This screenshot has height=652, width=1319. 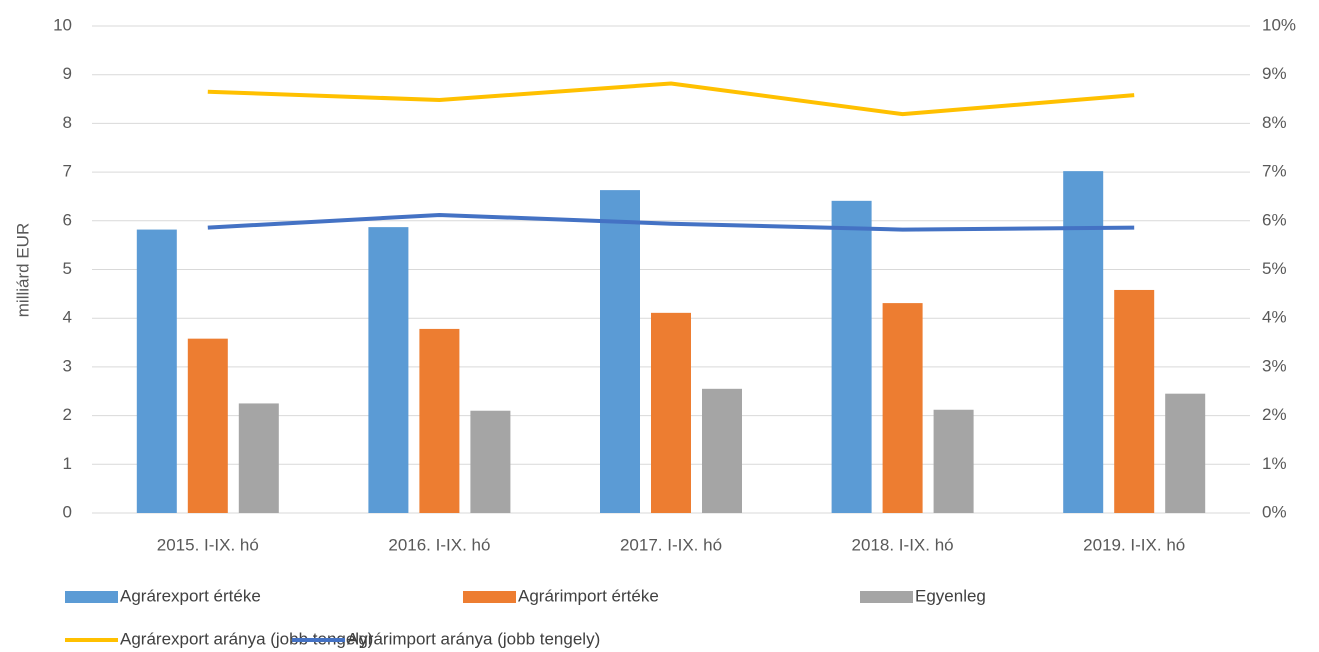 I want to click on y2-tick-label: 2%, so click(x=1274, y=414).